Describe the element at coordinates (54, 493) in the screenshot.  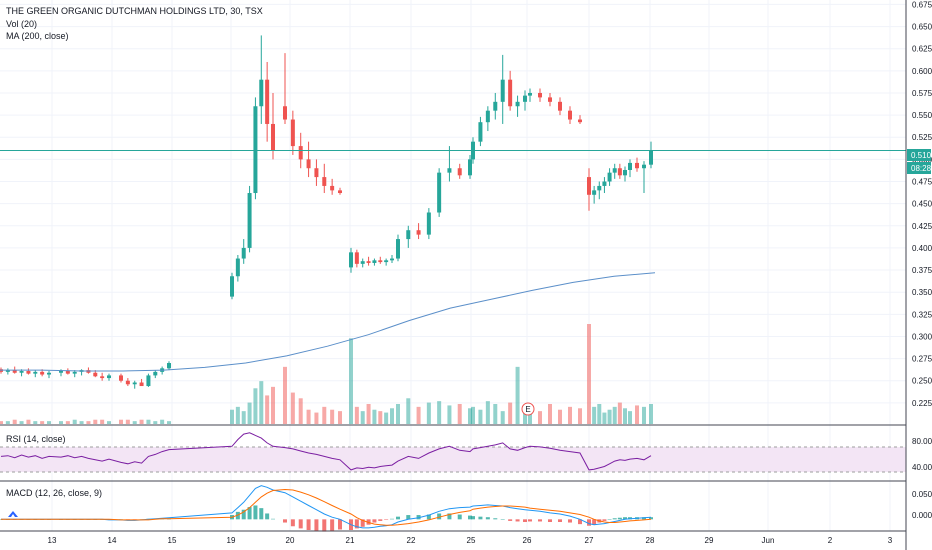
I see `macd-legend: MACD (12, 26, close, 9)` at that location.